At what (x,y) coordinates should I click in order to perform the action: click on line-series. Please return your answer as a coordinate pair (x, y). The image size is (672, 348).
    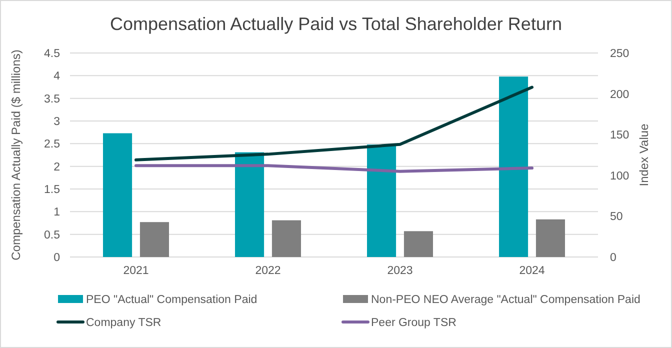
    Looking at the image, I should click on (334, 124).